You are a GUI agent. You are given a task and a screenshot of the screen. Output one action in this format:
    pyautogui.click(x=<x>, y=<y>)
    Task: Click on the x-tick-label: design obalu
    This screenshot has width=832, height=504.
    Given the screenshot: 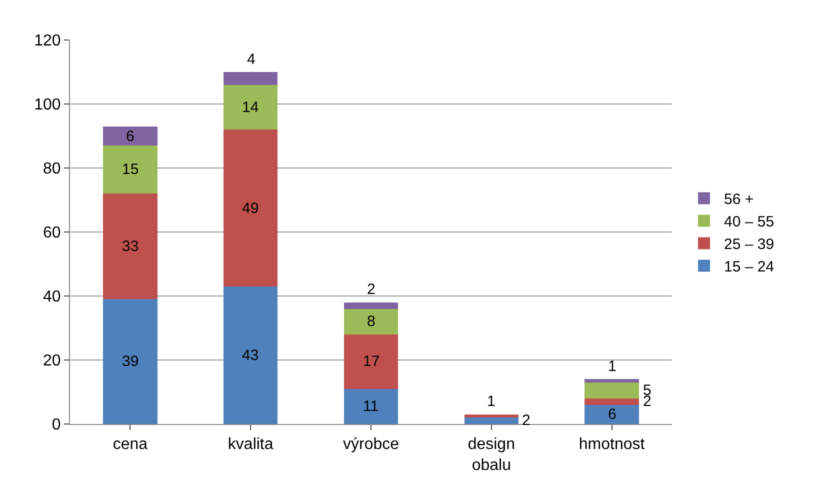 What is the action you would take?
    pyautogui.click(x=491, y=455)
    